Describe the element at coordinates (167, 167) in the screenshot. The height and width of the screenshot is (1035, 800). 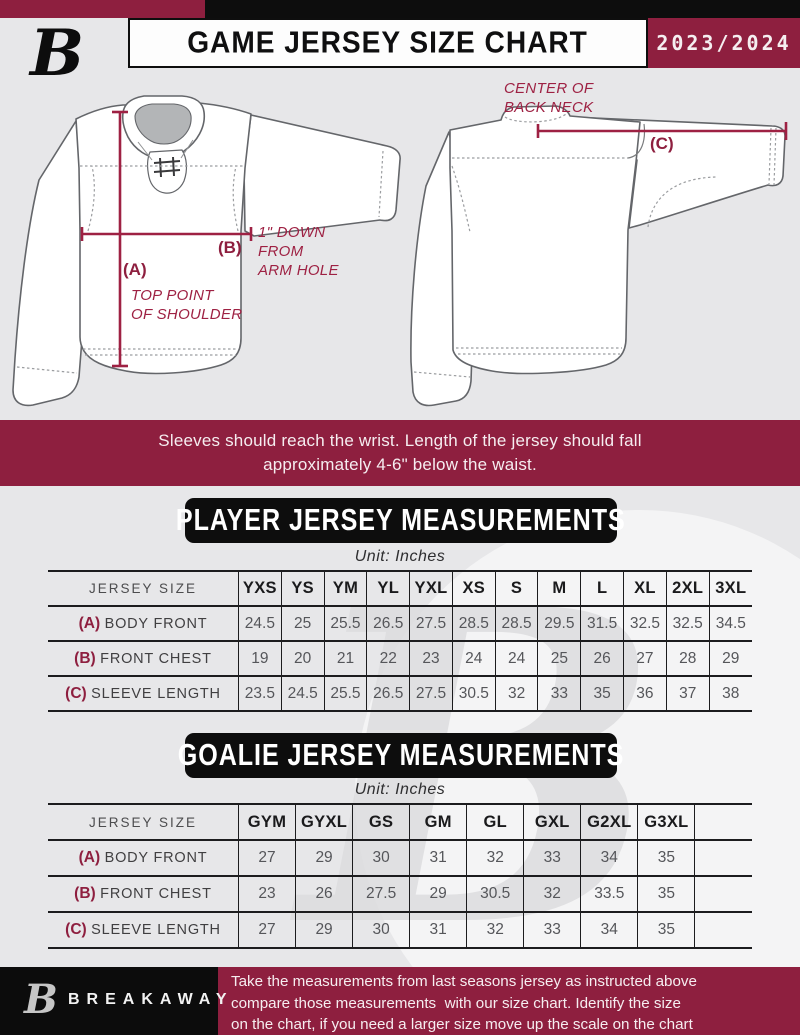
I see `collar-laces` at that location.